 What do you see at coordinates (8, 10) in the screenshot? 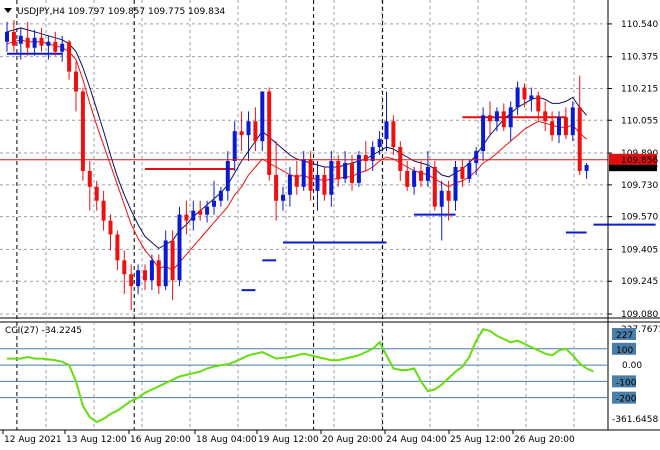
I see `collapse-triangle-icon` at bounding box center [8, 10].